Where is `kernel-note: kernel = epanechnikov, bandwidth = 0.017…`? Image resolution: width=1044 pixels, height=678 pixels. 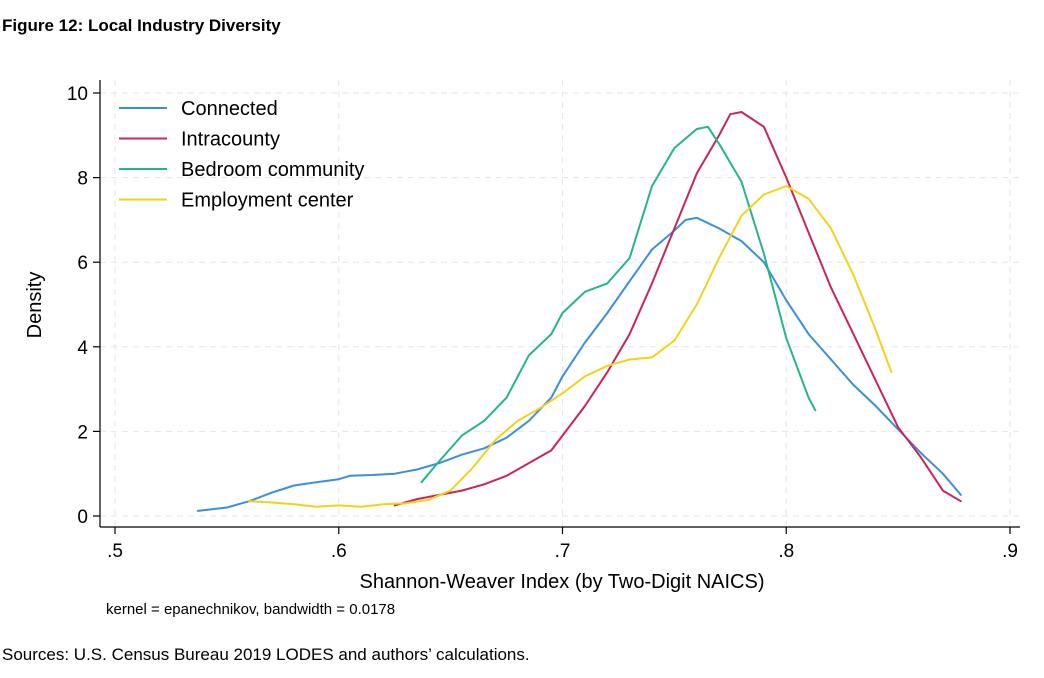 kernel-note: kernel = epanechnikov, bandwidth = 0.017… is located at coordinates (250, 609).